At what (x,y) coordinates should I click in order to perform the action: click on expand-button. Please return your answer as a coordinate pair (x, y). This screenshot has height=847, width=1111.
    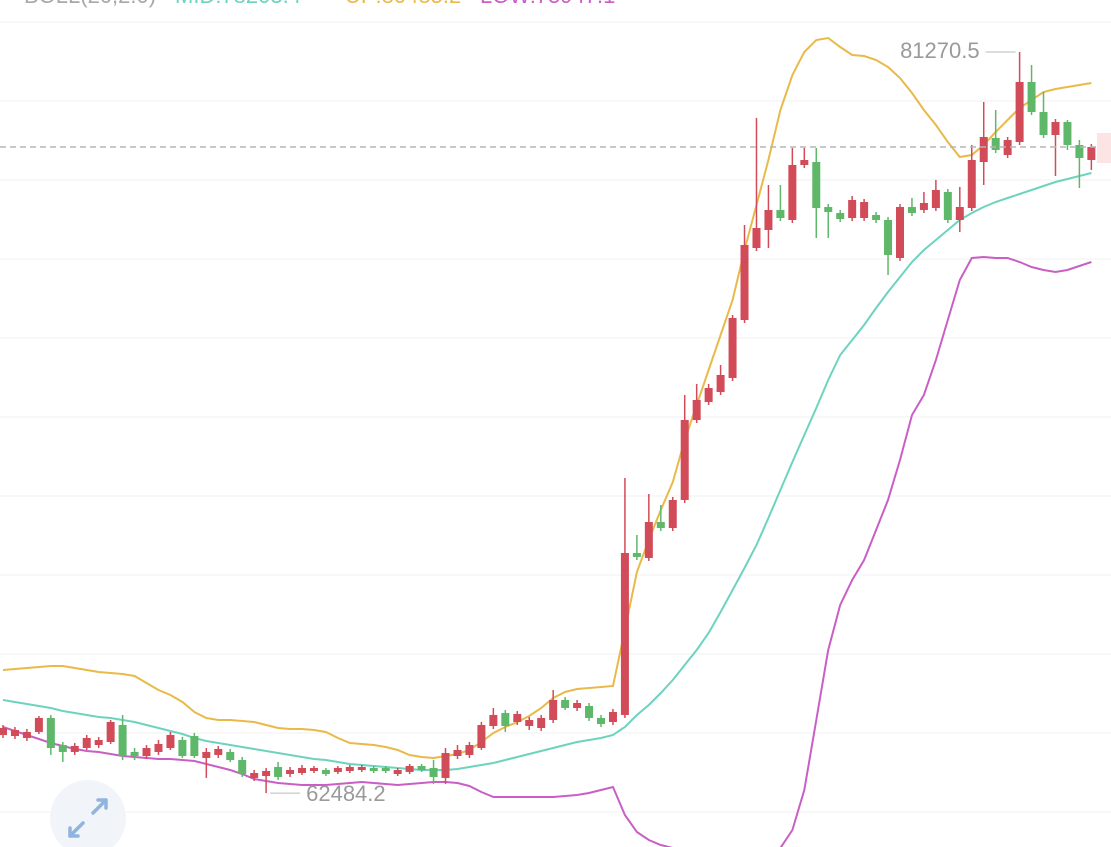
    Looking at the image, I should click on (88, 813).